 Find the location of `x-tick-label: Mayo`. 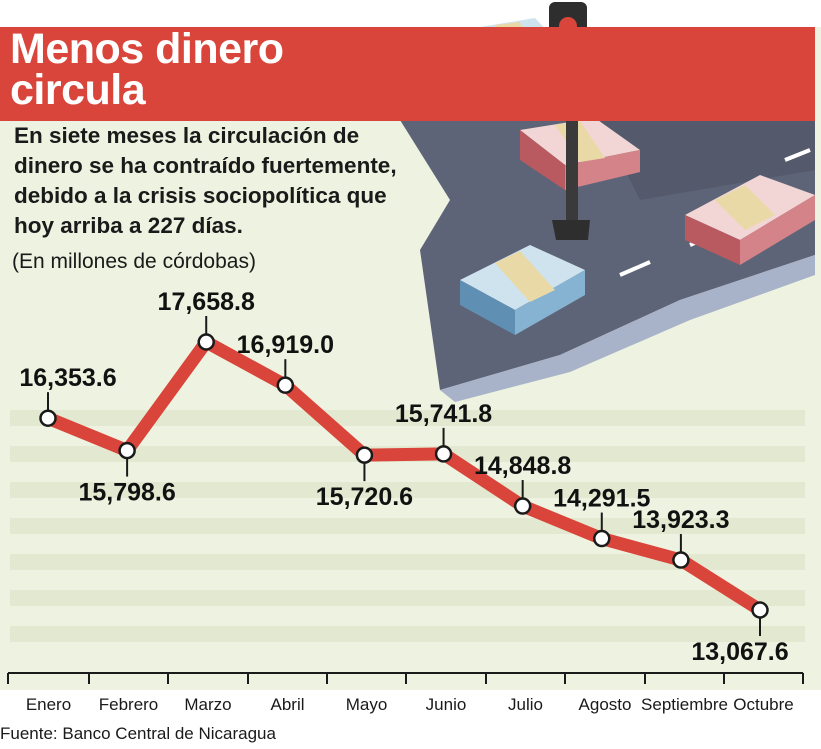

x-tick-label: Mayo is located at coordinates (367, 704).